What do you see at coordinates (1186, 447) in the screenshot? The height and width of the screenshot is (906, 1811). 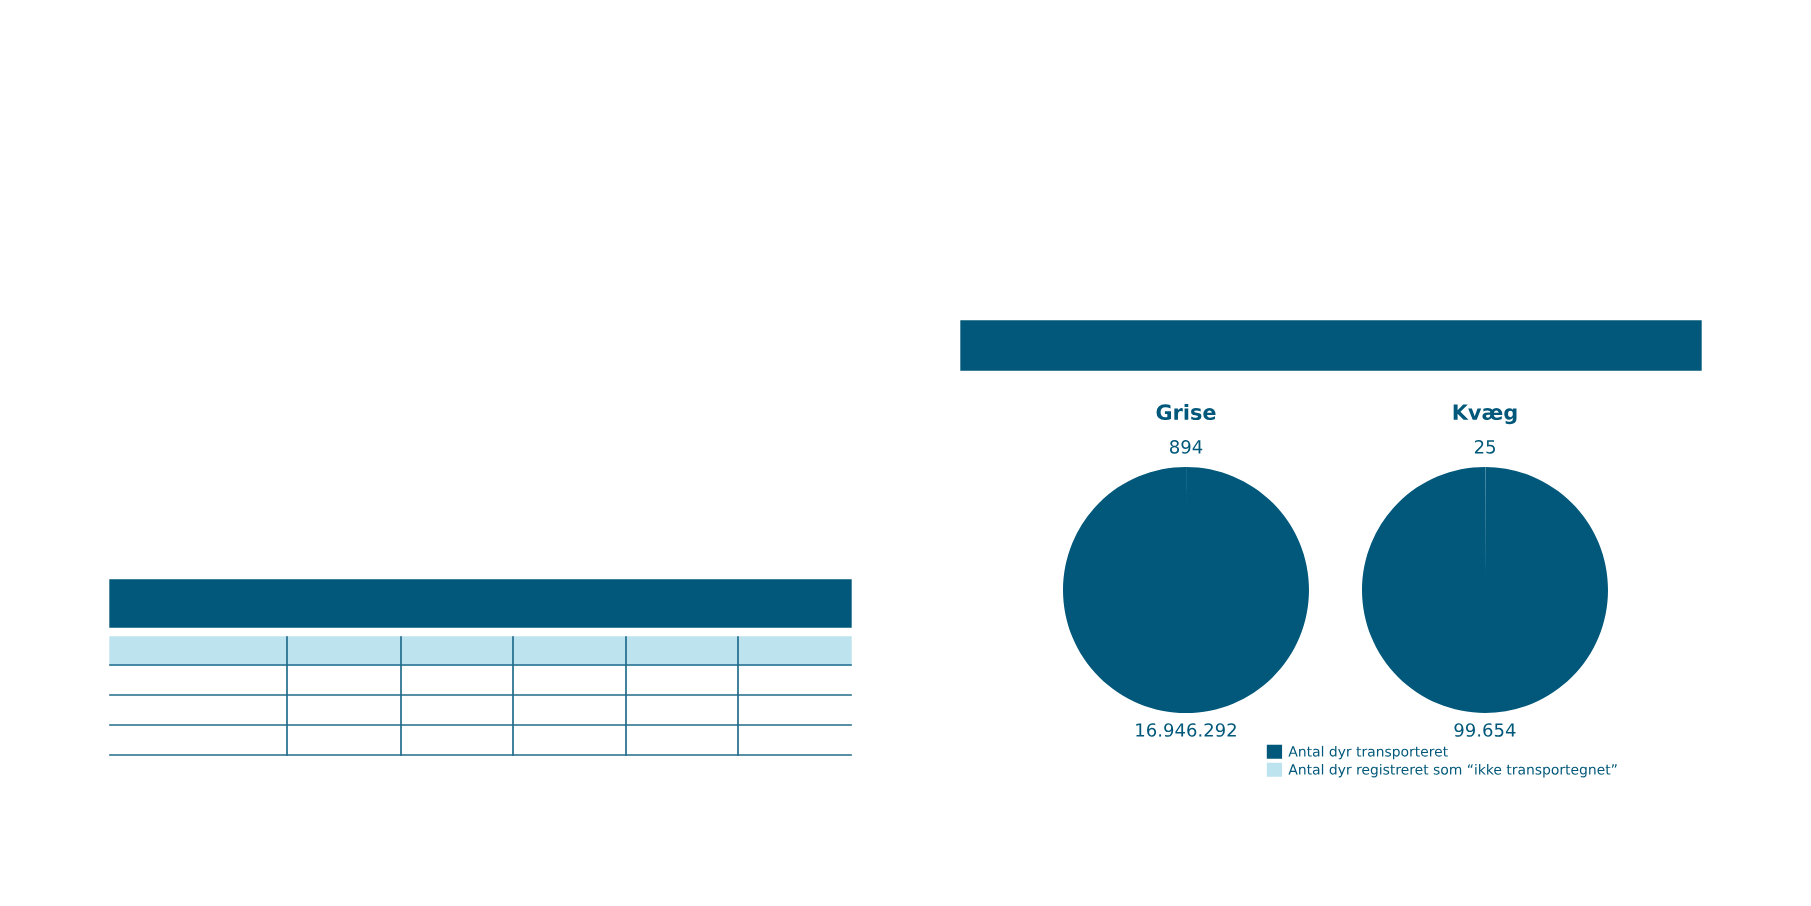 I see `data-label: 894` at bounding box center [1186, 447].